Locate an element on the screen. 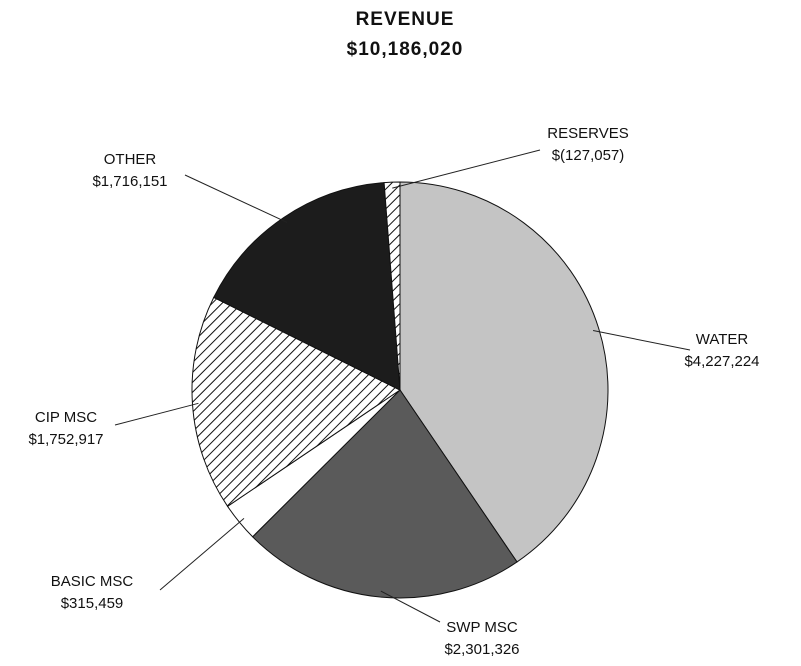 The width and height of the screenshot is (801, 666). slice-value-label: $315,459 is located at coordinates (92, 603).